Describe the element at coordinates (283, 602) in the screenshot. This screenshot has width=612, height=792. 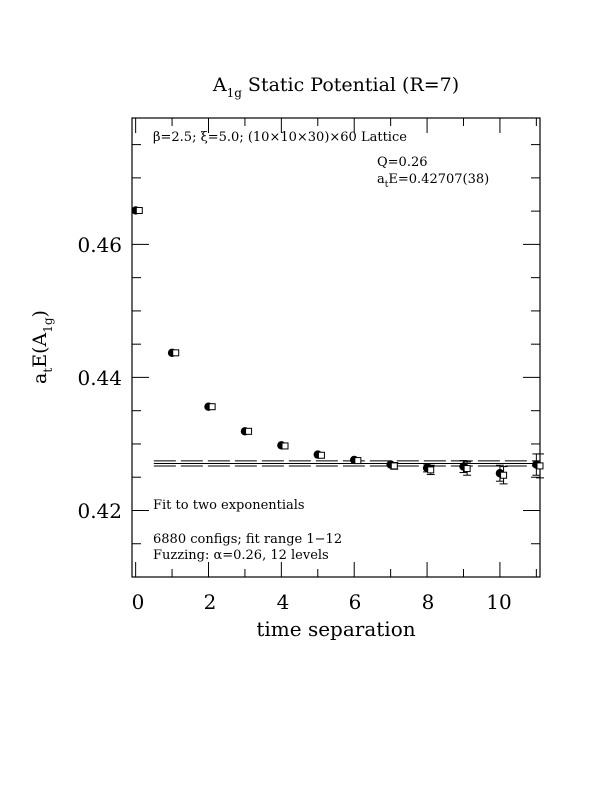
I see `x-tick-label-4: 4` at that location.